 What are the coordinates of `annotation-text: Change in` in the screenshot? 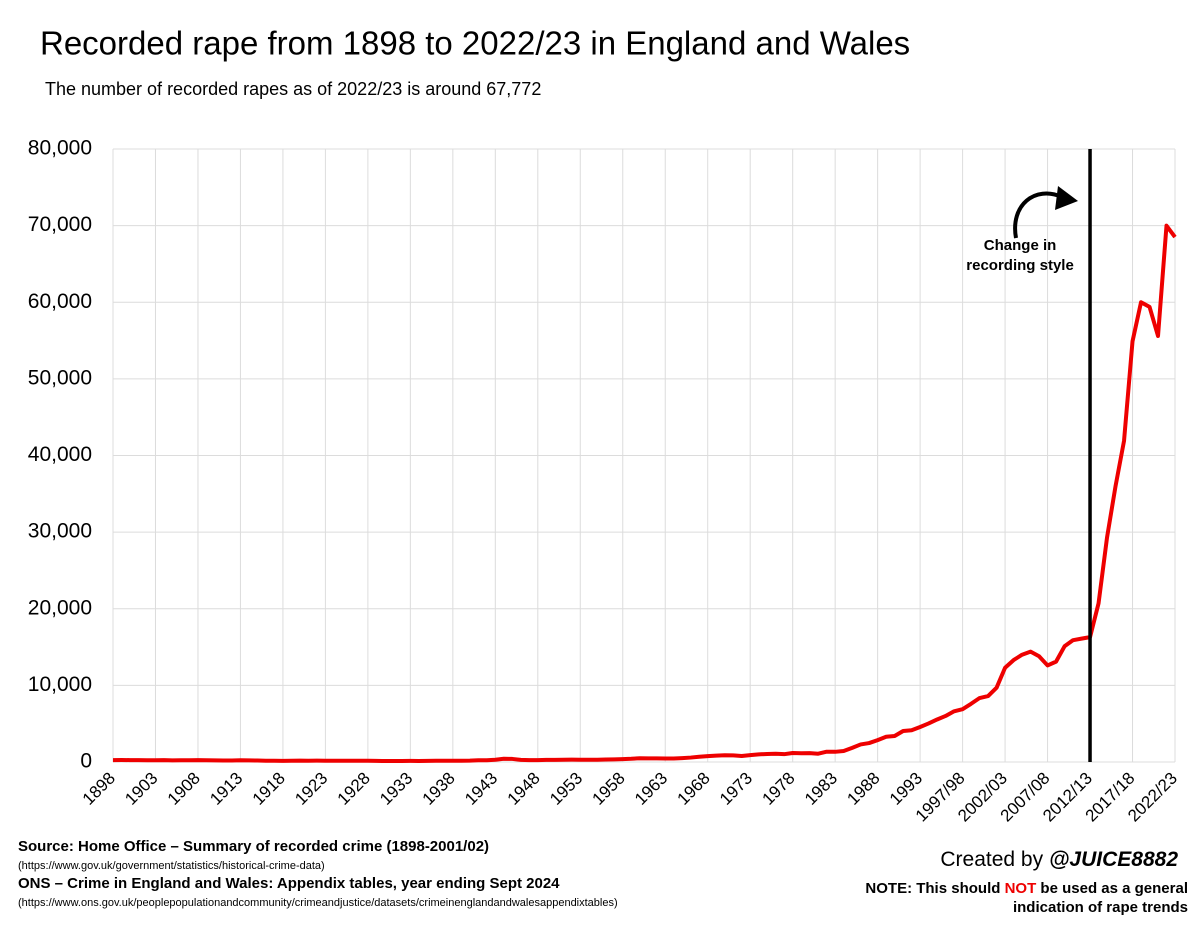 It's located at (1020, 245).